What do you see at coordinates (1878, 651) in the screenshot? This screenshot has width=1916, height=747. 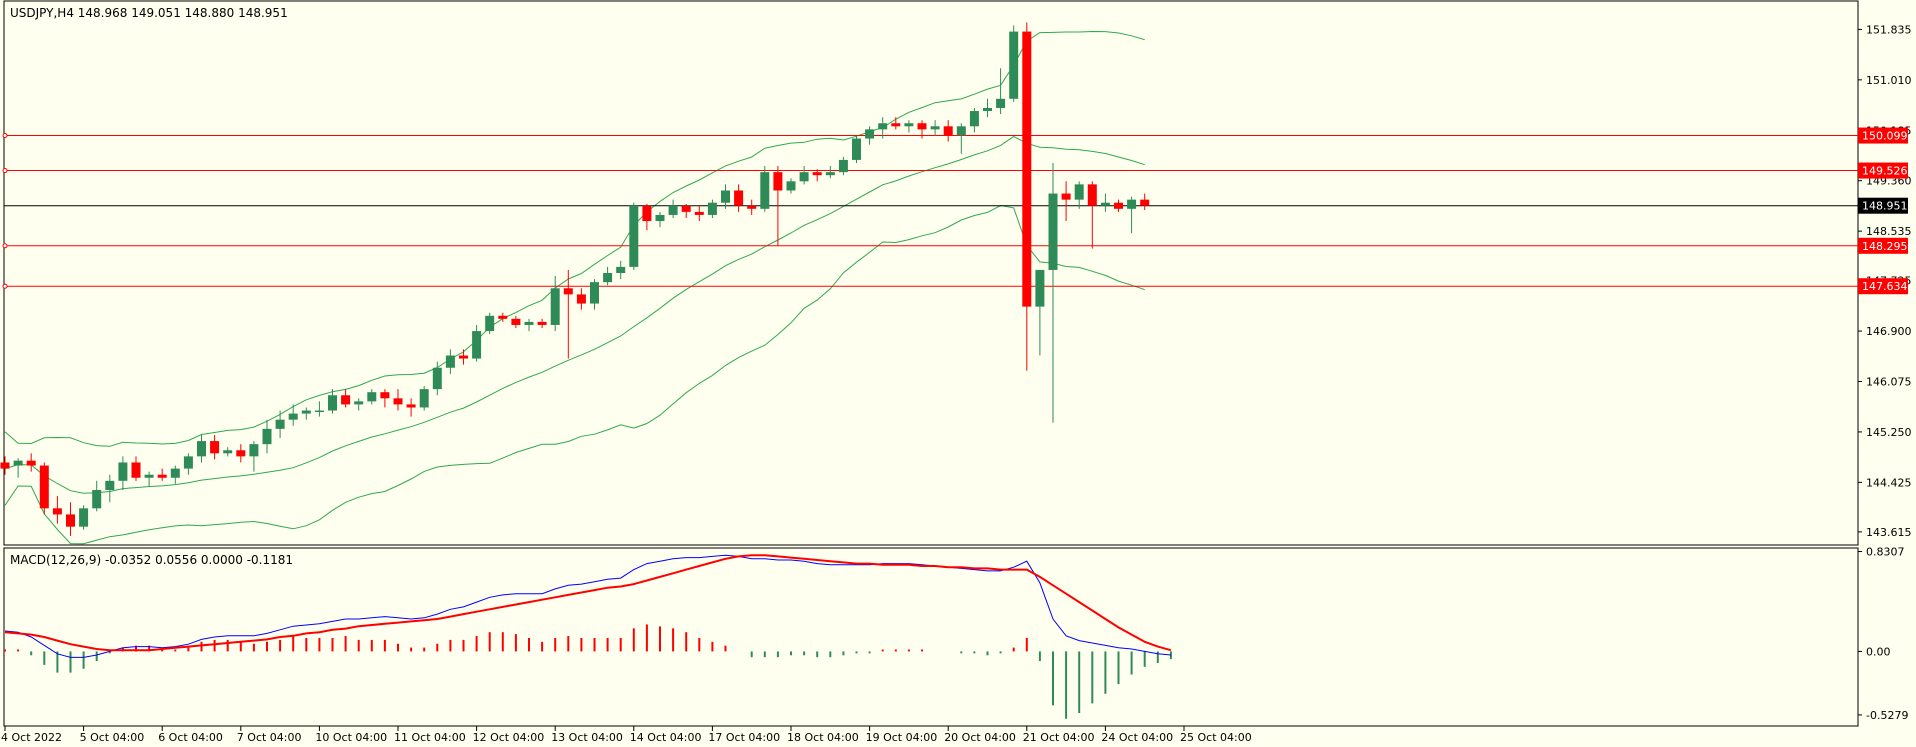 I see `macd-tick-label: 0.00` at bounding box center [1878, 651].